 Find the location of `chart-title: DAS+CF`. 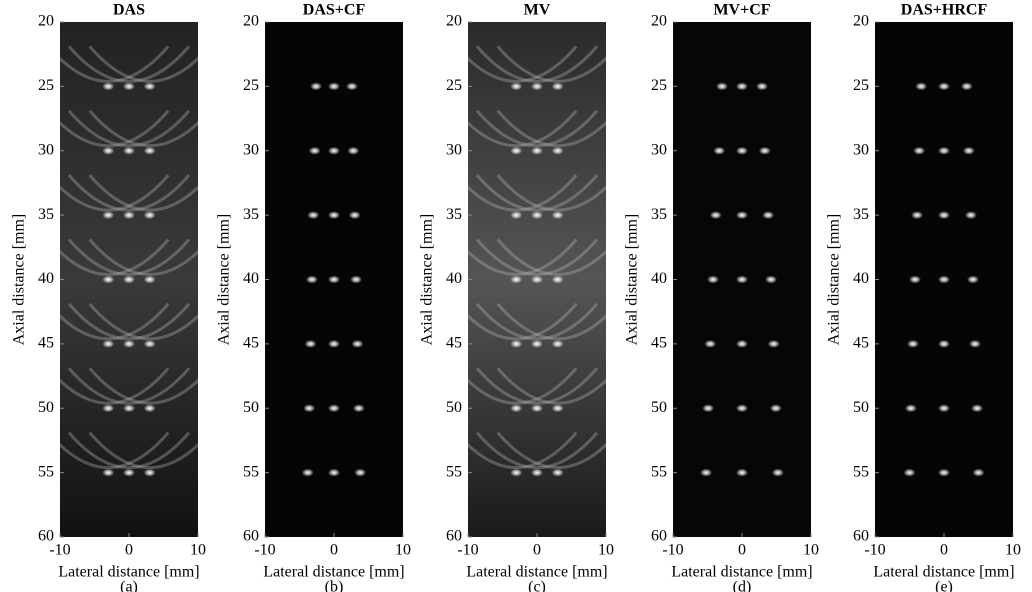

chart-title: DAS+CF is located at coordinates (334, 10).